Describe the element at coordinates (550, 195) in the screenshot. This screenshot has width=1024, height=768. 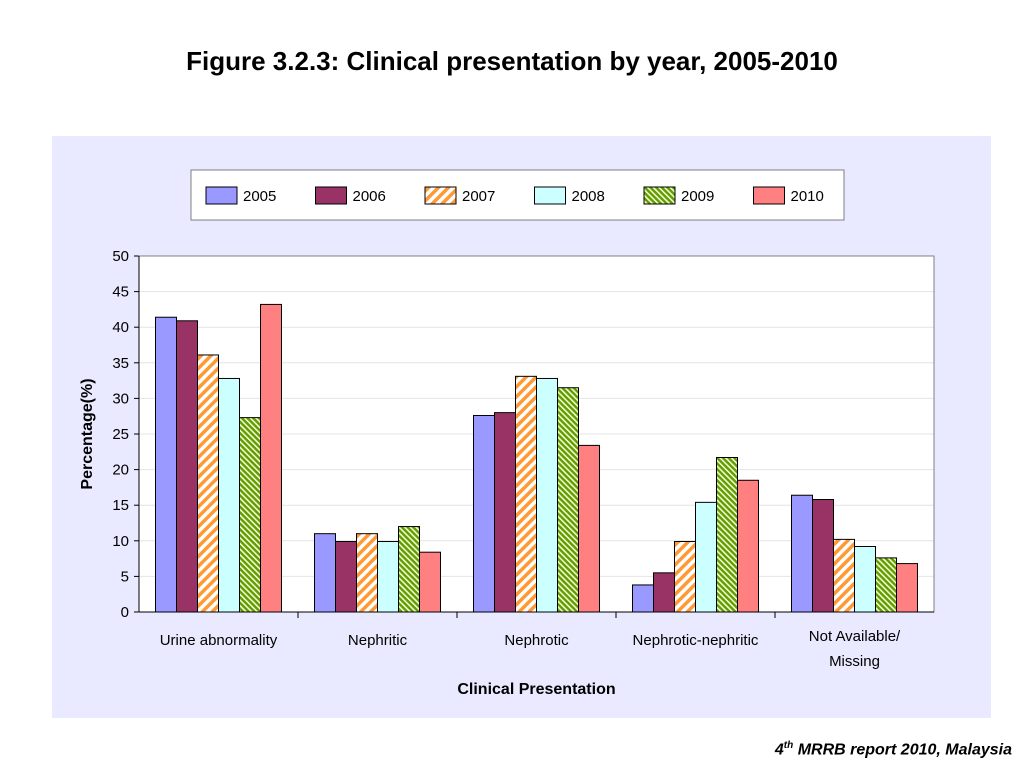
I see `legend-swatch-2008` at that location.